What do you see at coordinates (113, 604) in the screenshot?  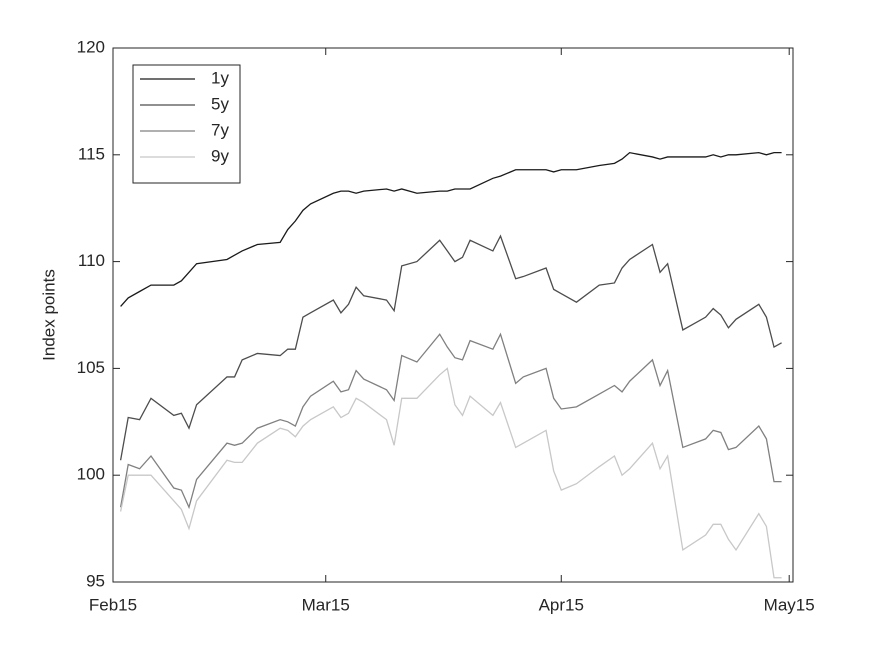 I see `x-tick-label: Feb15` at bounding box center [113, 604].